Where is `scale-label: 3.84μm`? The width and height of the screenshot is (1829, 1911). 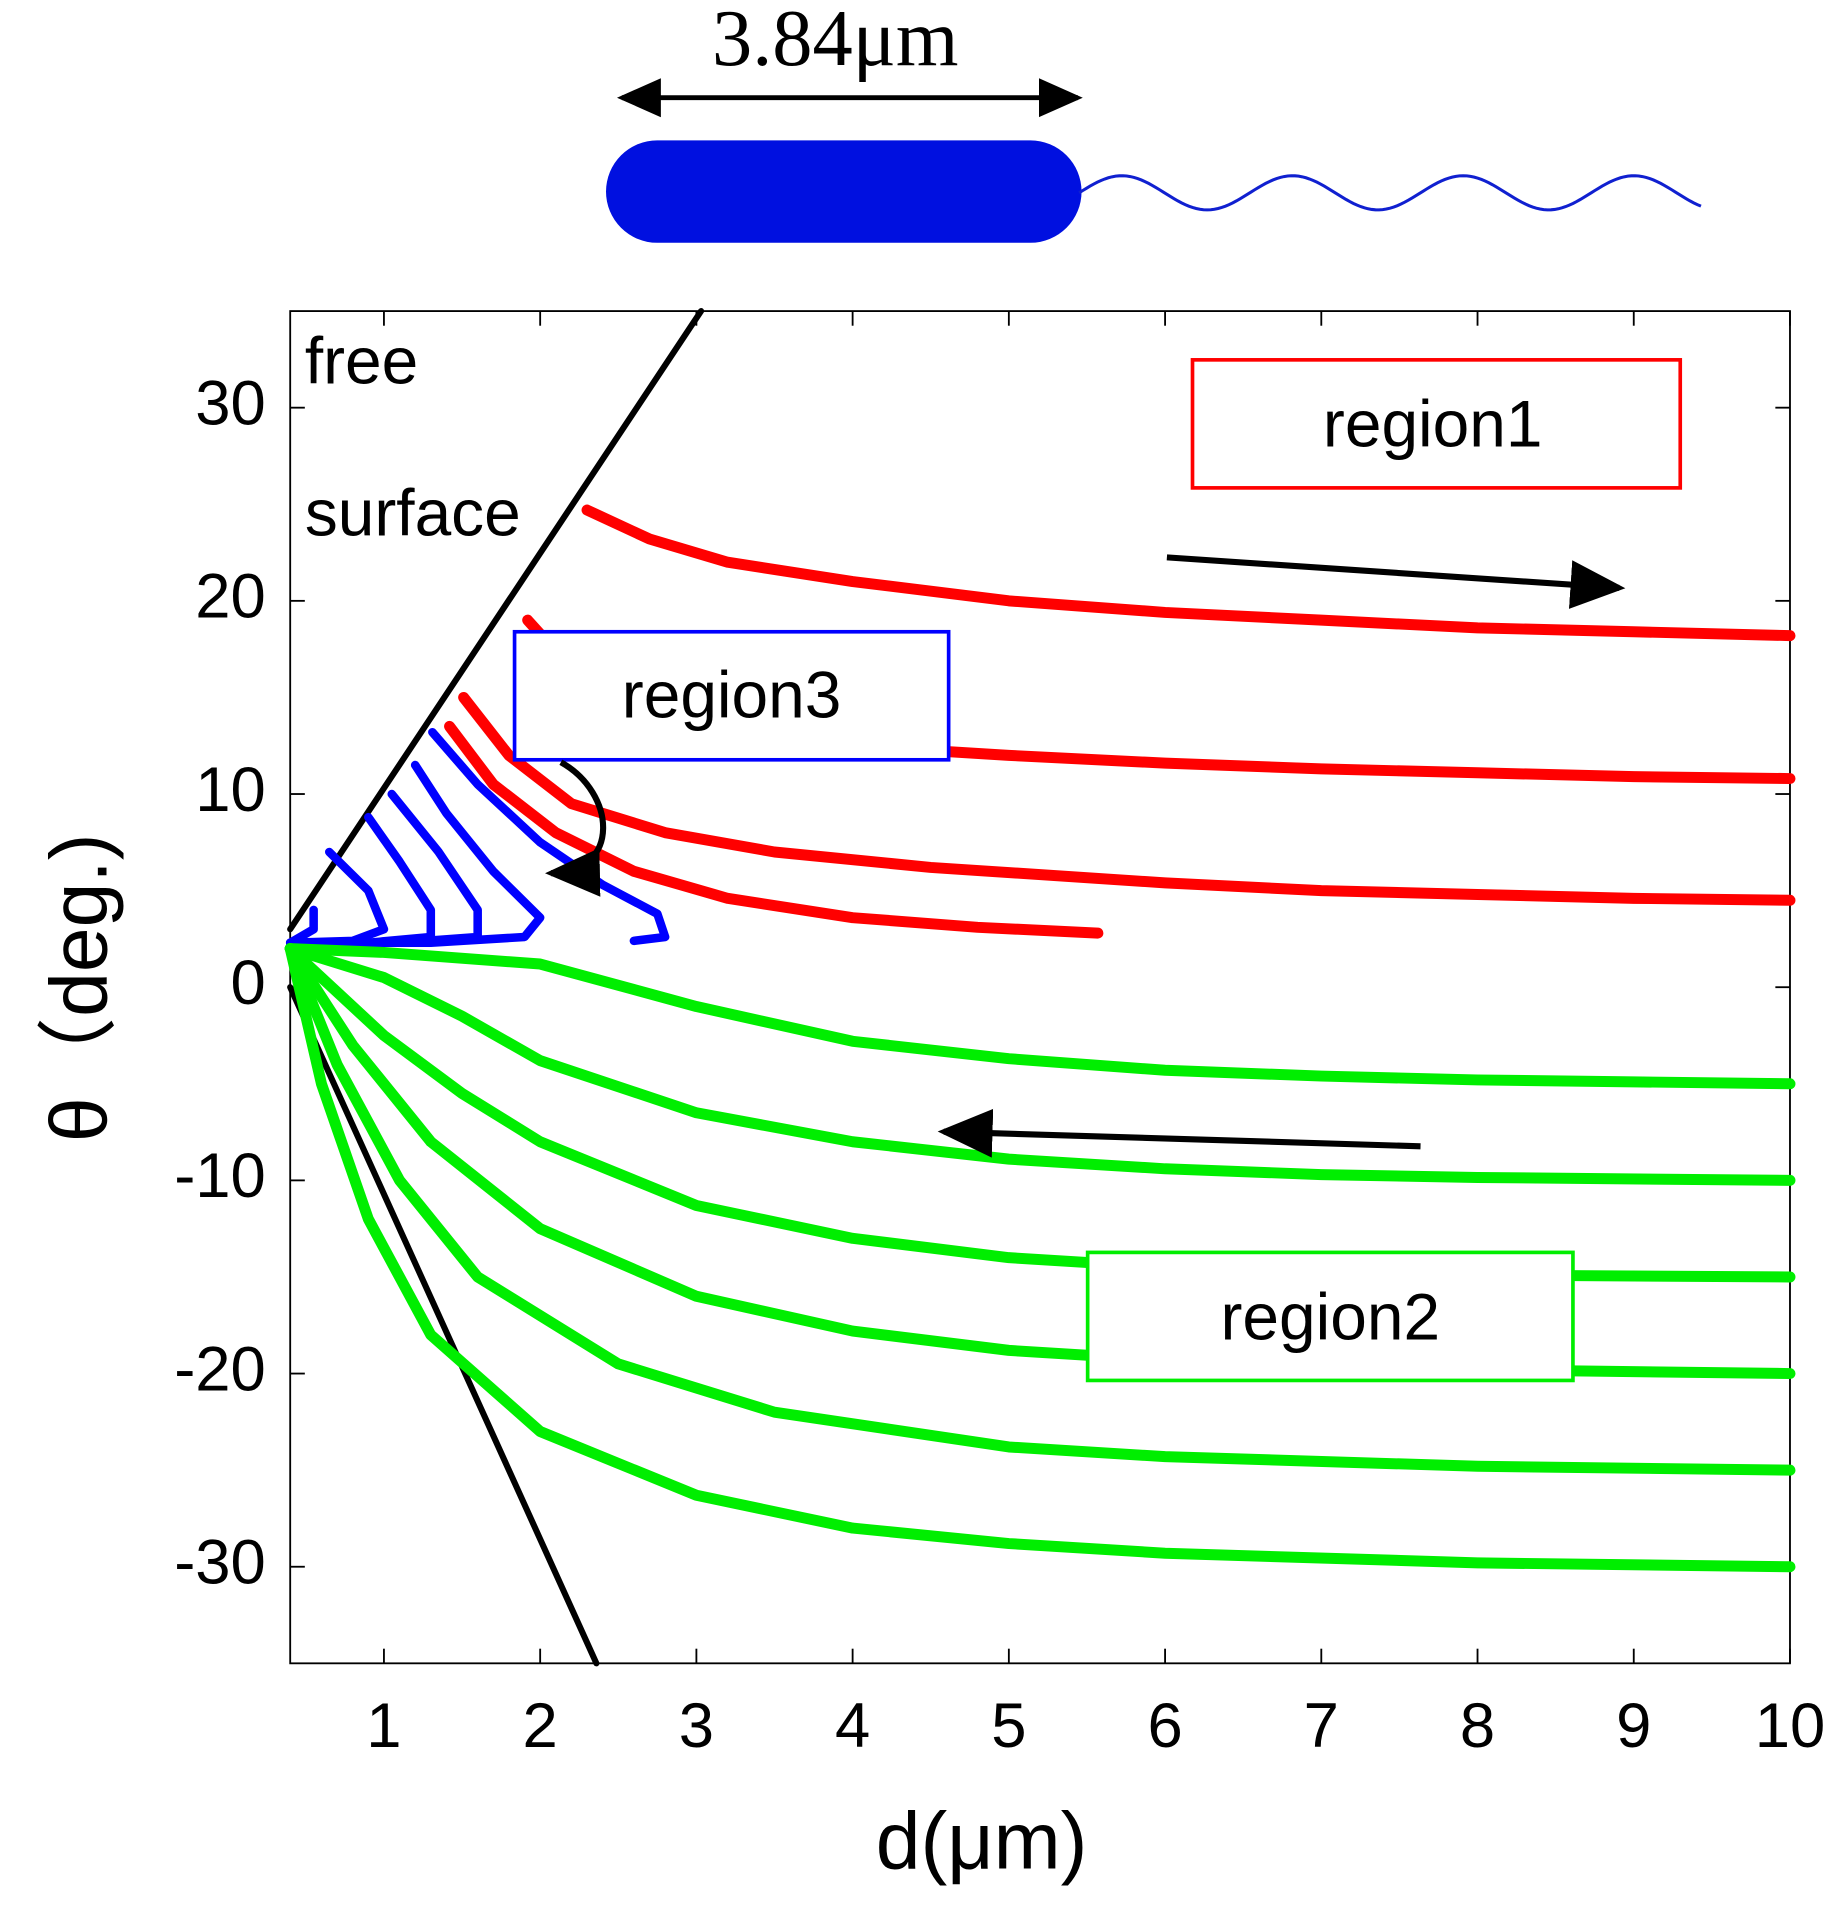
scale-label: 3.84μm is located at coordinates (835, 41).